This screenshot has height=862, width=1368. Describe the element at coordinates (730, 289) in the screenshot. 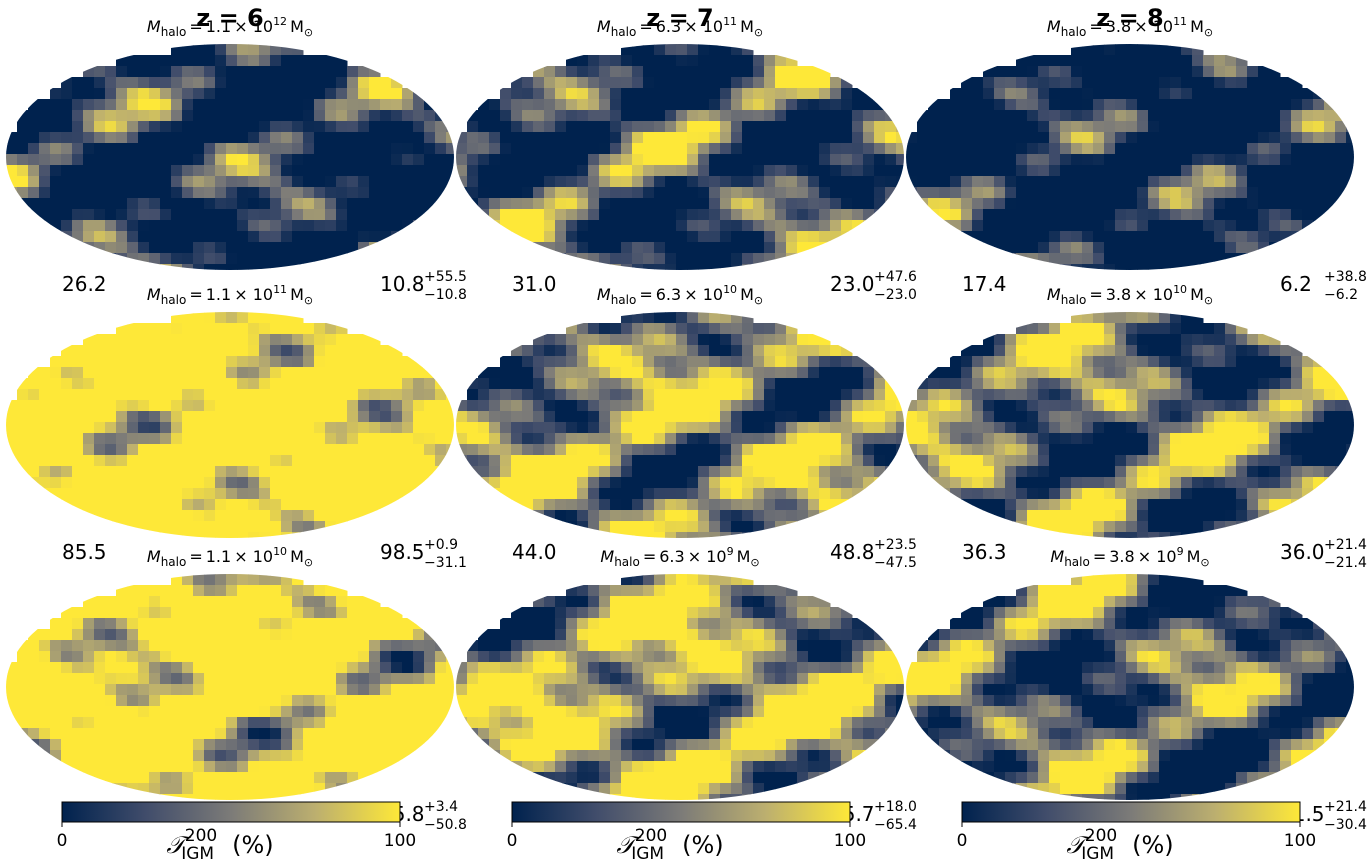

I see `label-part: 10` at that location.